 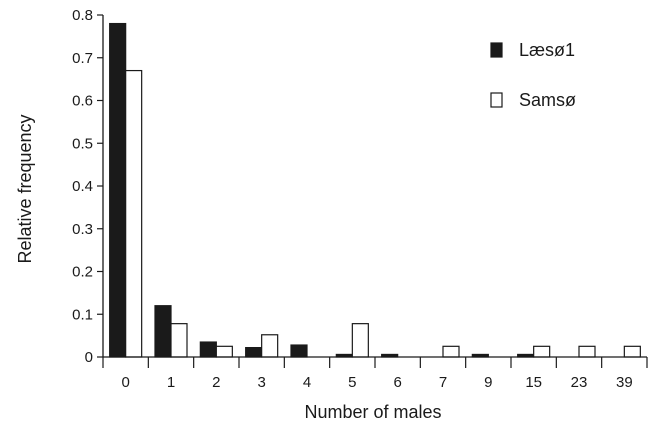 I want to click on x-tick-label: 3, so click(x=261, y=382).